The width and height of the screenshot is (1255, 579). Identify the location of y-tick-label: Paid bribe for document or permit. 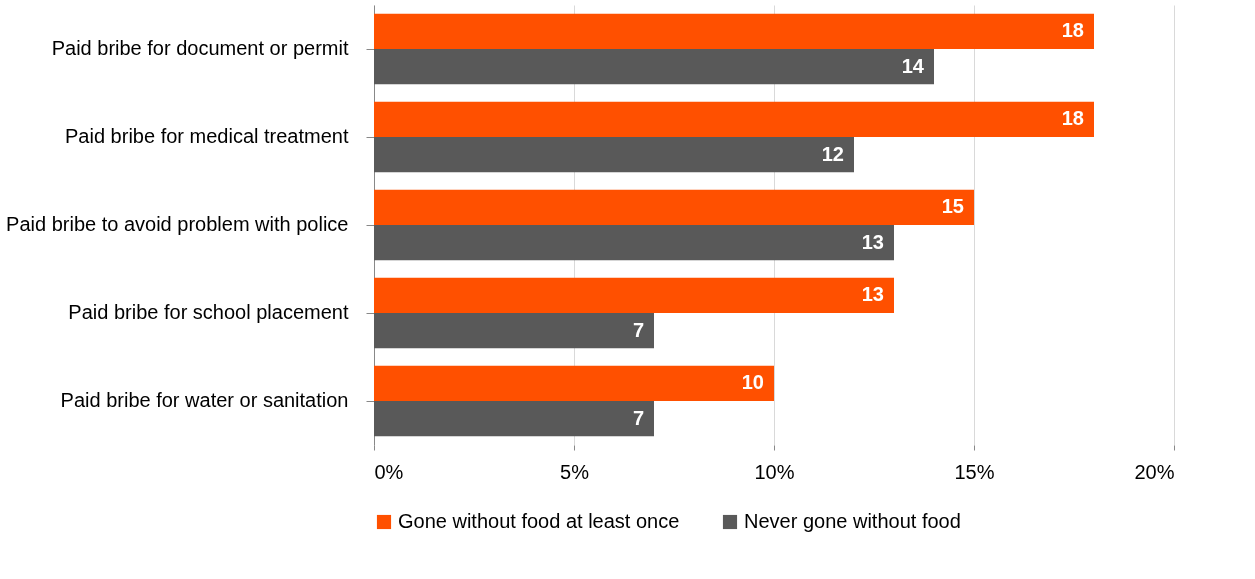
(200, 48).